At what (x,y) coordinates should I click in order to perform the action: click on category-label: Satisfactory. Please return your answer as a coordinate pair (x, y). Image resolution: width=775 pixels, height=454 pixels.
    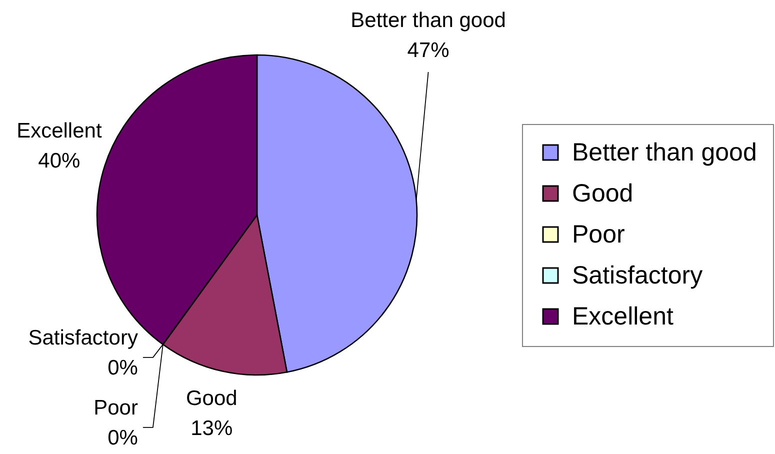
    Looking at the image, I should click on (83, 338).